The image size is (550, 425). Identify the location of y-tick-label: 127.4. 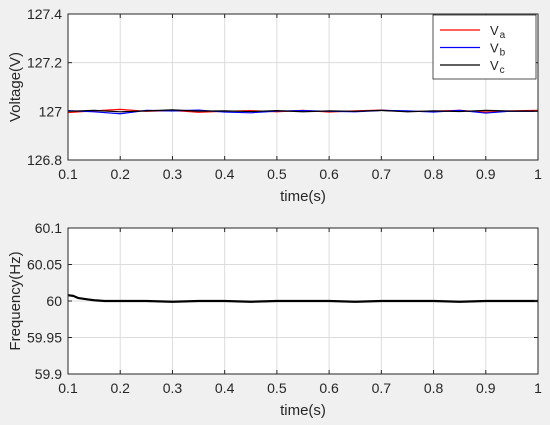
(44, 14).